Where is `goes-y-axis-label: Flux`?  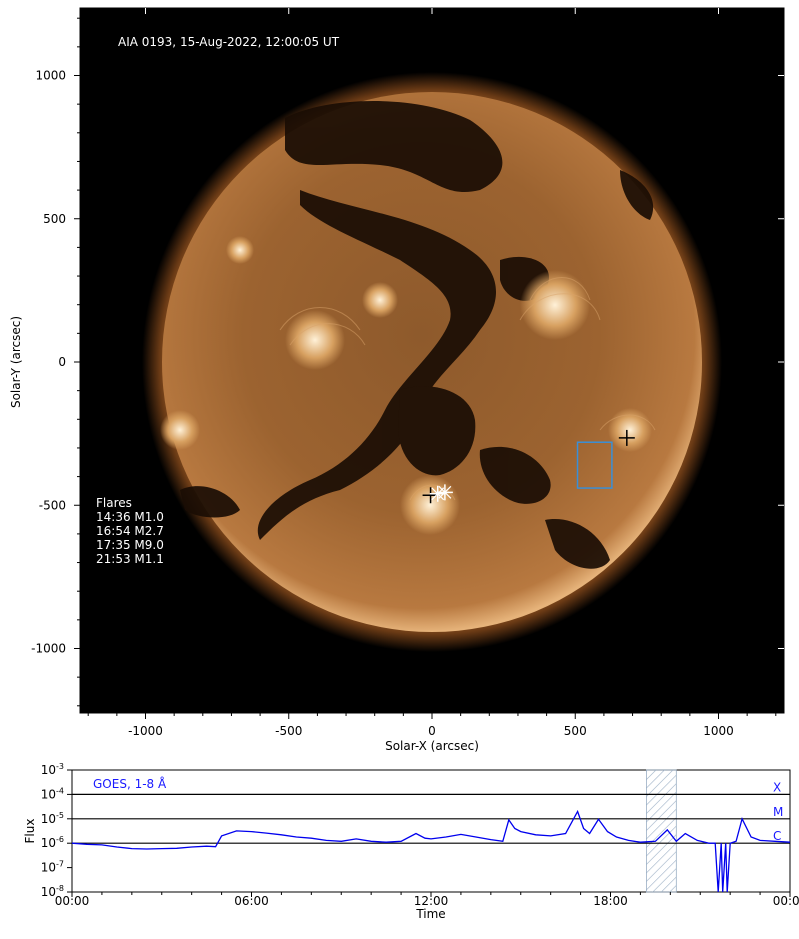 goes-y-axis-label: Flux is located at coordinates (30, 831).